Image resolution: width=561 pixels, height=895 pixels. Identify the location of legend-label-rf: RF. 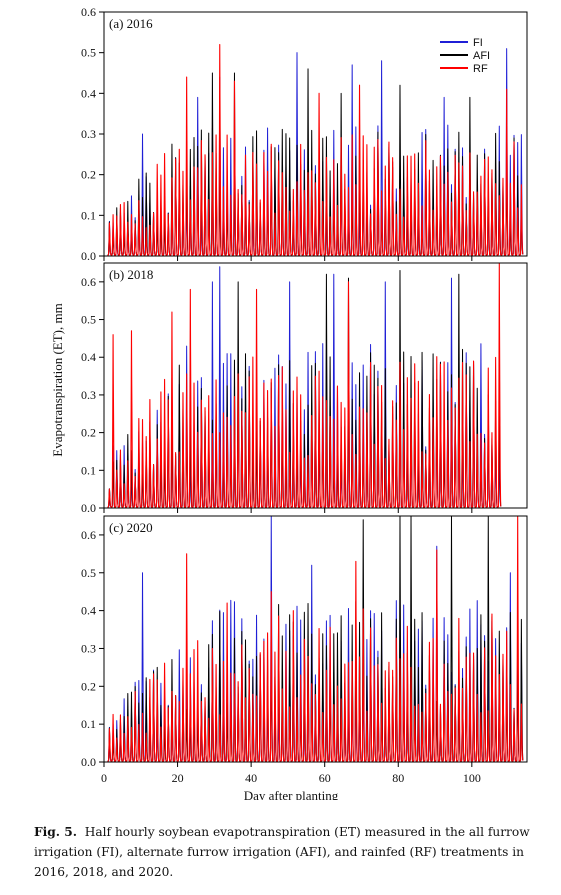
(480, 69).